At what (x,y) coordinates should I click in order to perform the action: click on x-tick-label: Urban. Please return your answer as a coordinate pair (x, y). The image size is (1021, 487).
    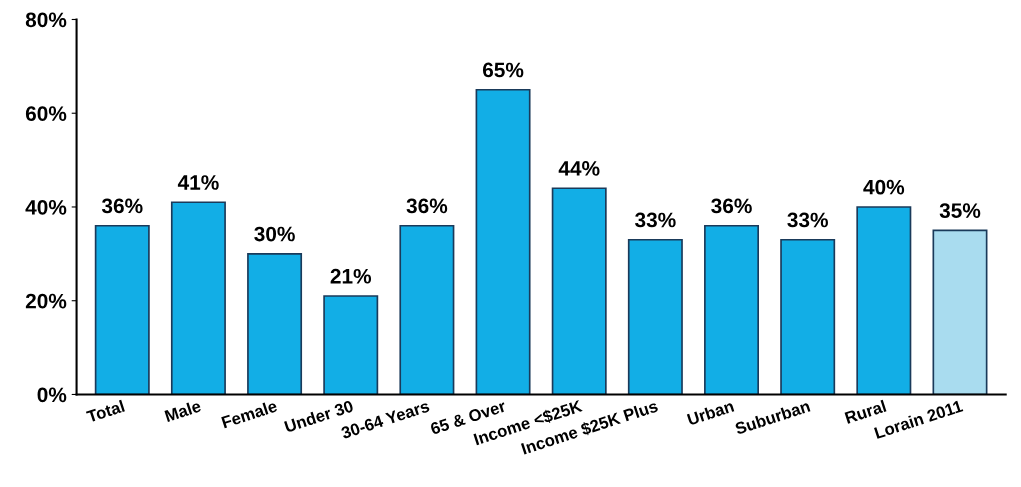
    Looking at the image, I should click on (710, 412).